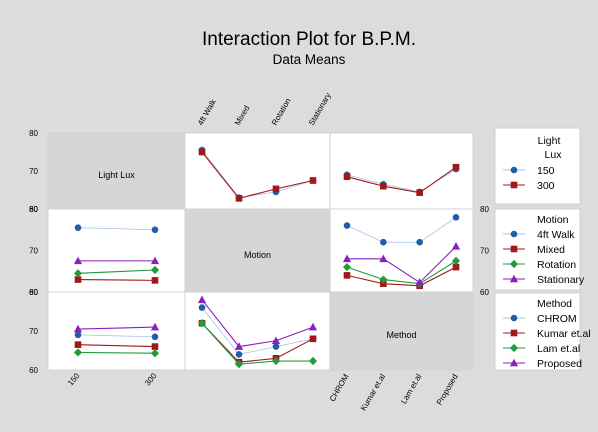  Describe the element at coordinates (33, 251) in the screenshot. I see `y-tick-label: 70` at that location.